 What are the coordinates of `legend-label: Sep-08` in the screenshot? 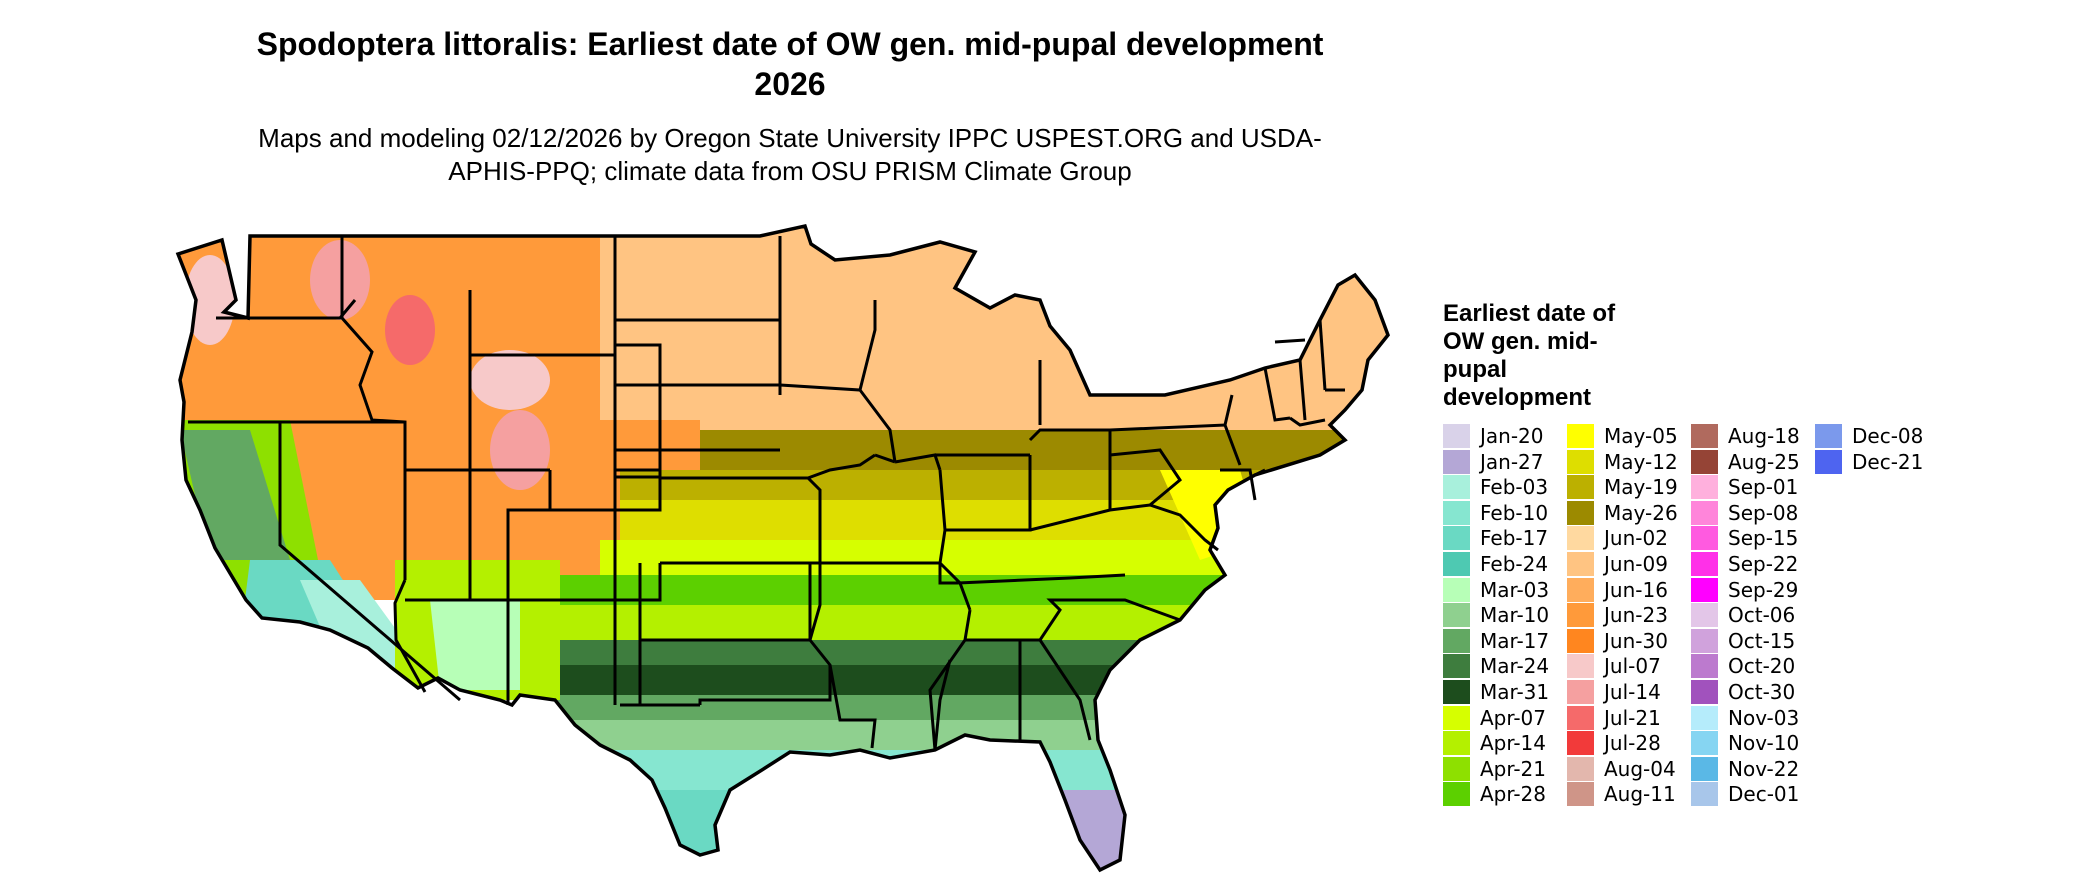 It's located at (1763, 512).